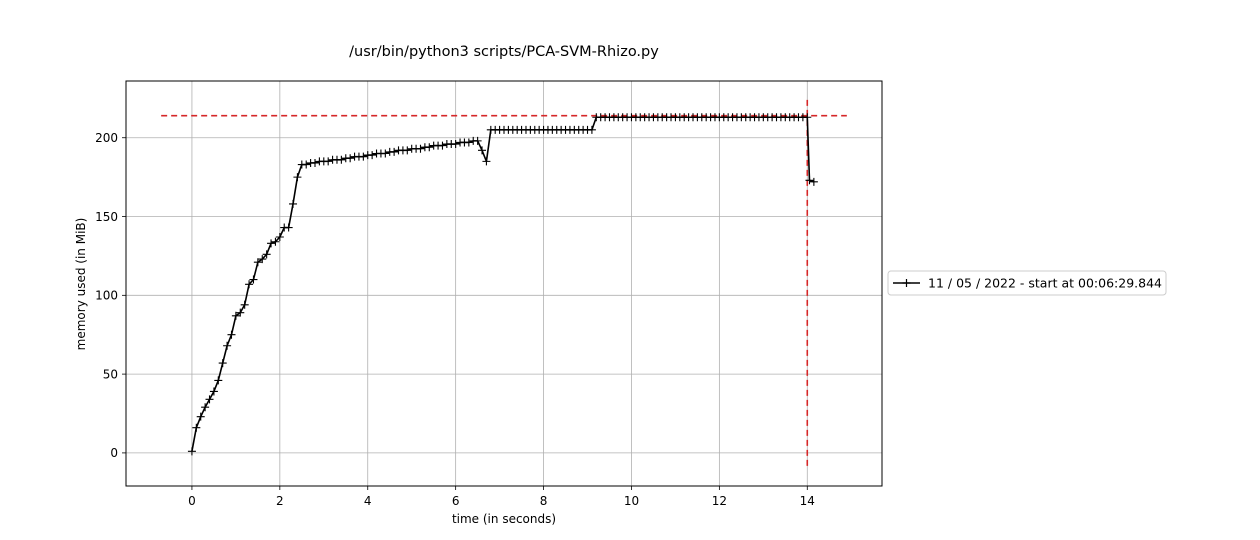 The image size is (1260, 540). I want to click on x-tick-label: 0, so click(192, 501).